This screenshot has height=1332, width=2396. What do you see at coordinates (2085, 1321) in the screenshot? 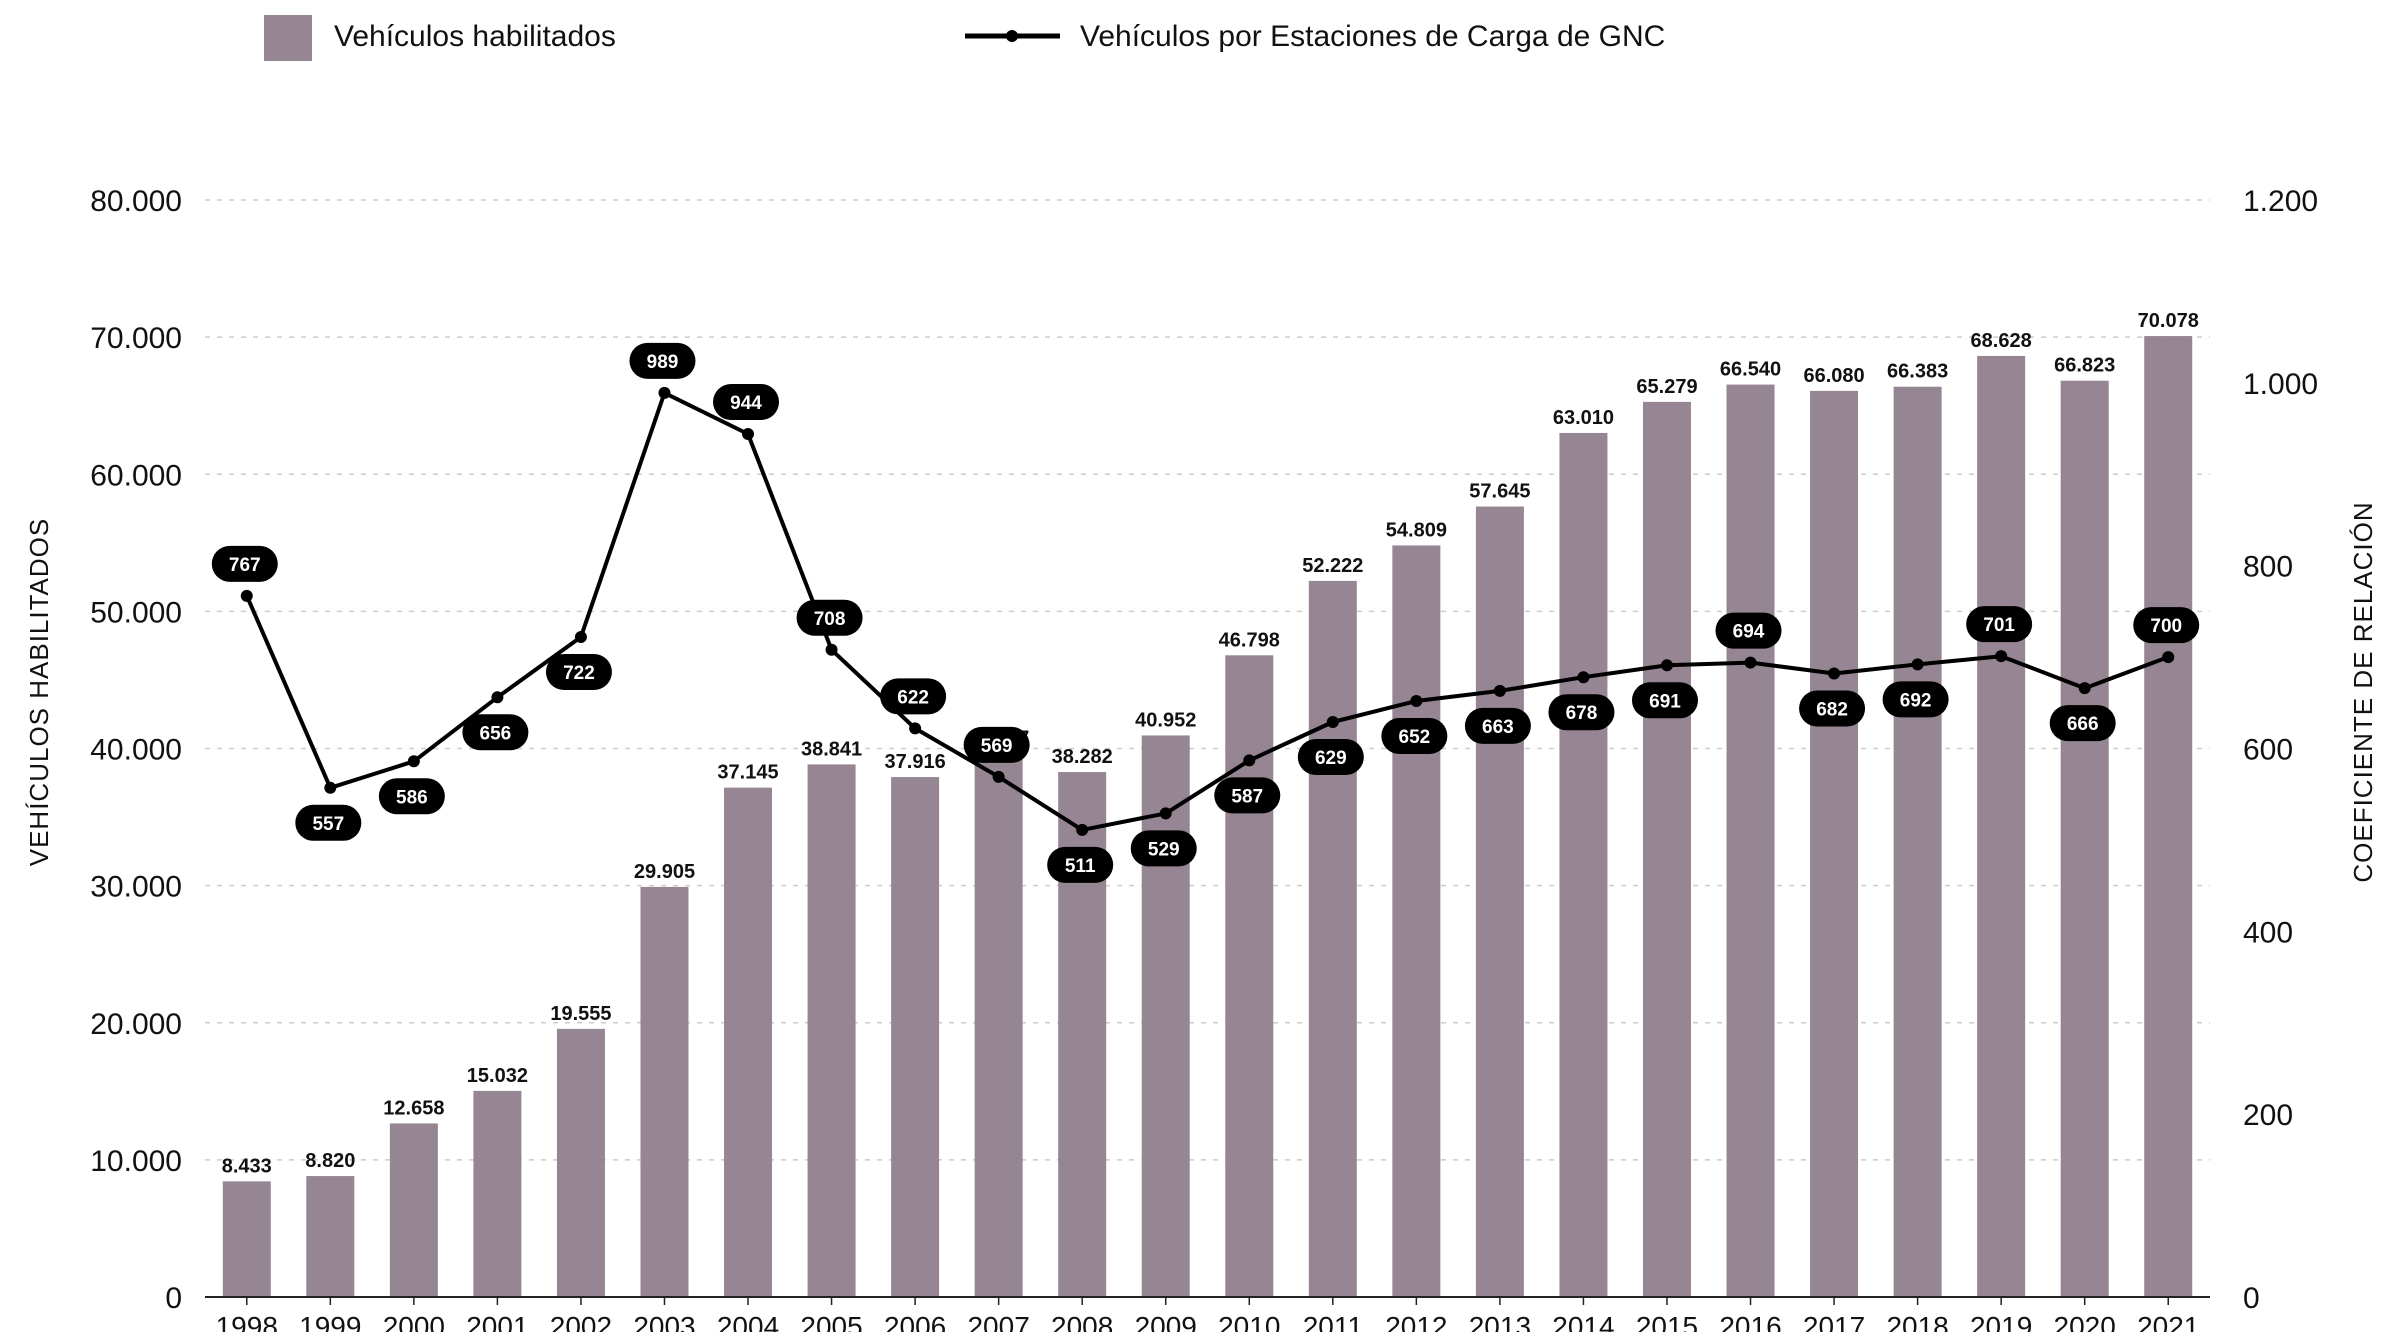
I see `x-tick-label: 2020` at bounding box center [2085, 1321].